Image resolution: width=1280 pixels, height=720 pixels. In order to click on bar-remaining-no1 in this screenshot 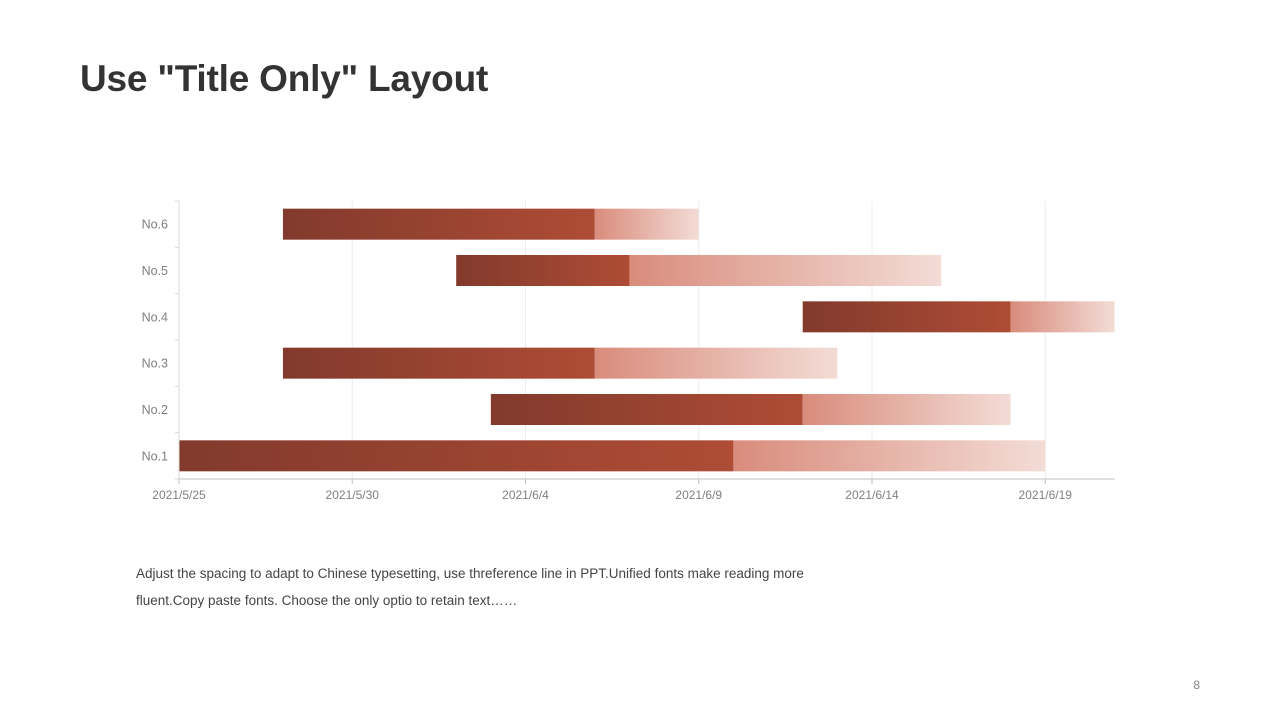, I will do `click(889, 456)`.